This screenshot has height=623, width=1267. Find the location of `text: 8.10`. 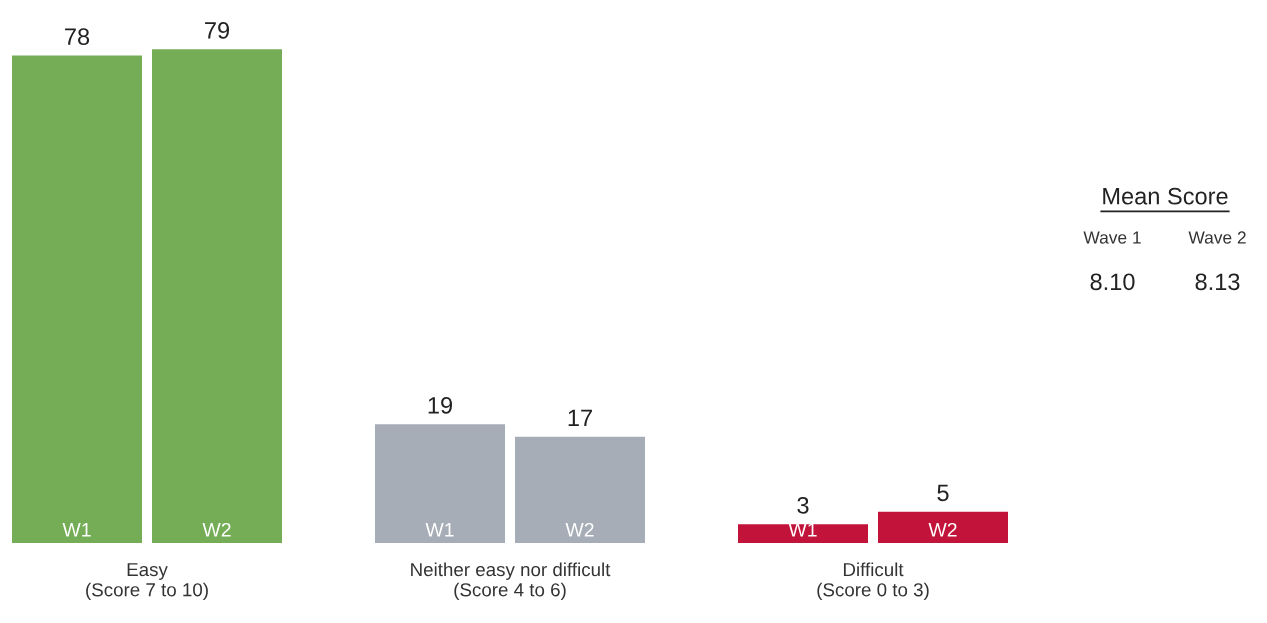

text: 8.10 is located at coordinates (1112, 282).